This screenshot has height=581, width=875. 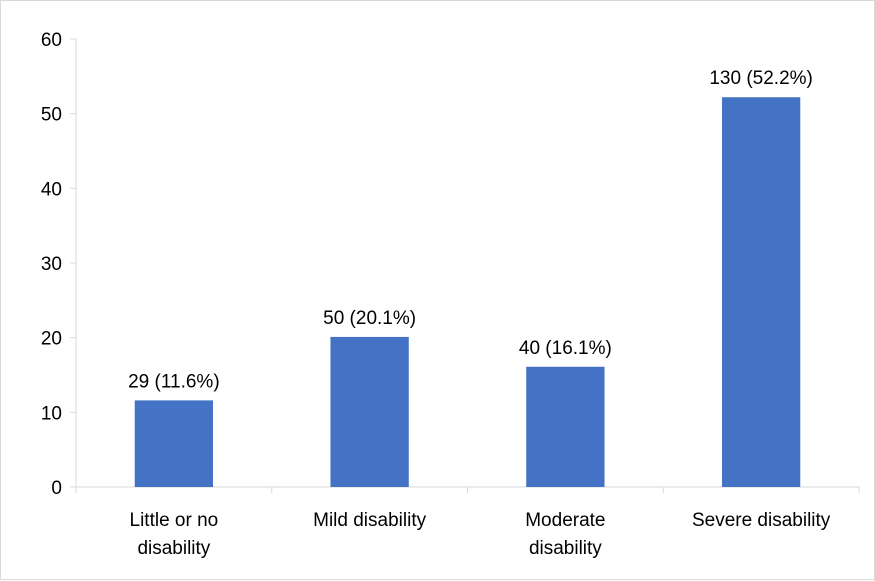 I want to click on data-label: 130 (52.2%), so click(x=761, y=78).